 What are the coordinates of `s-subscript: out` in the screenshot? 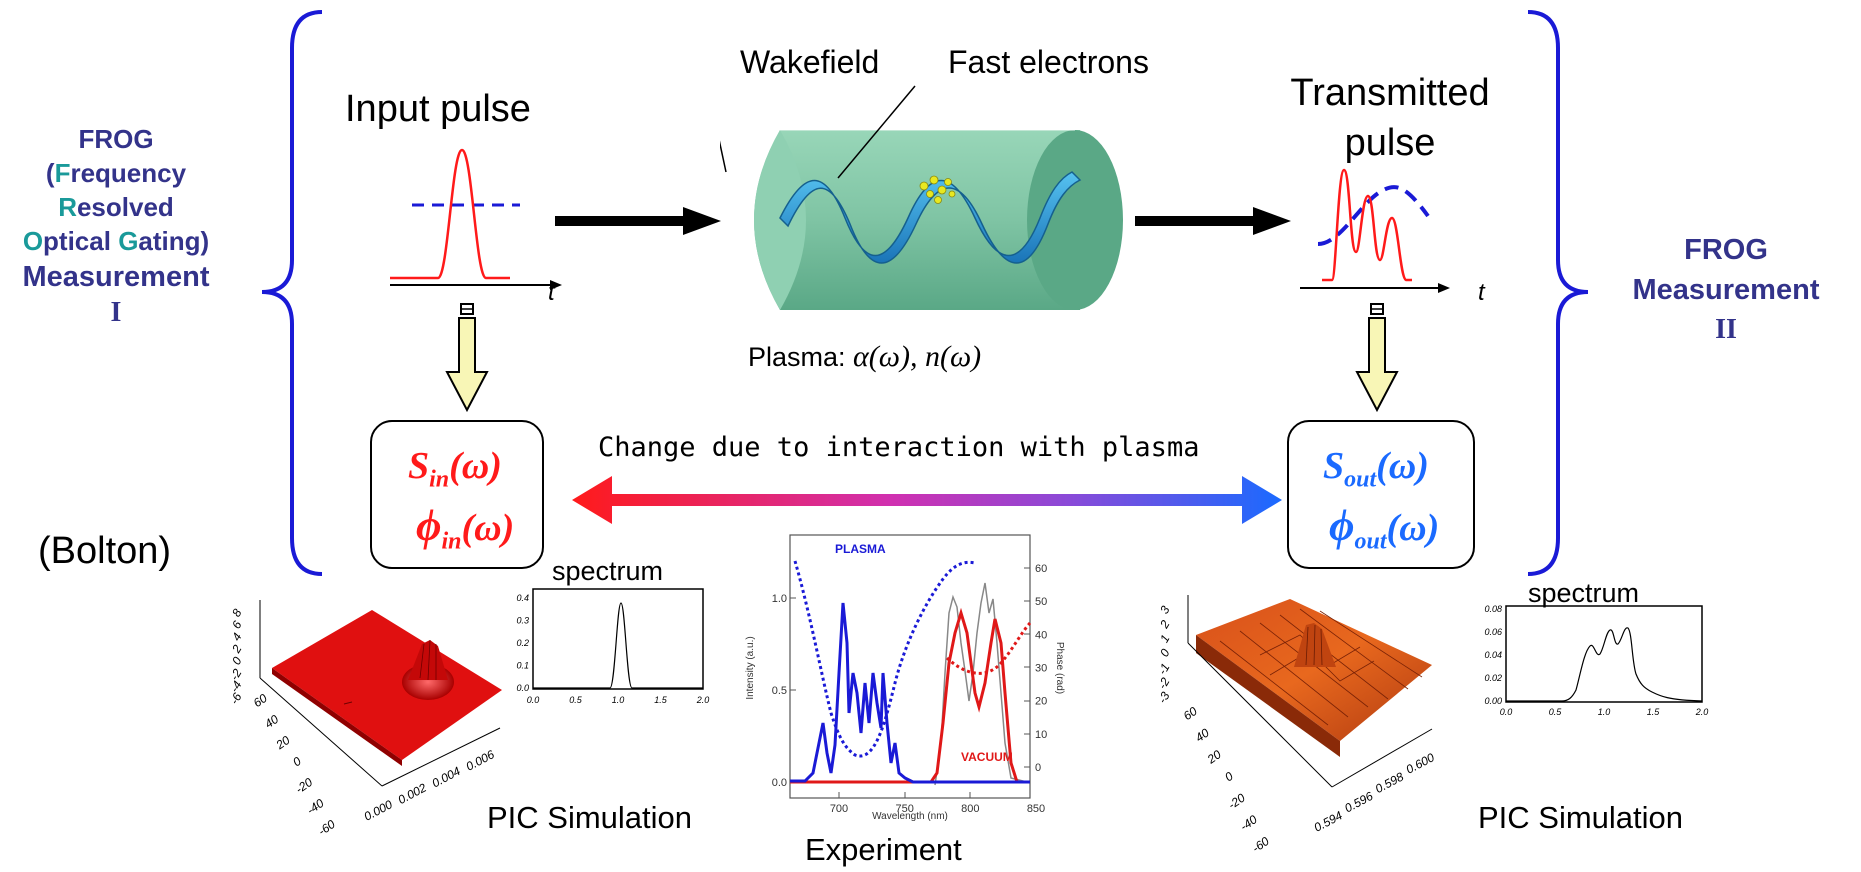 It's located at (1360, 479).